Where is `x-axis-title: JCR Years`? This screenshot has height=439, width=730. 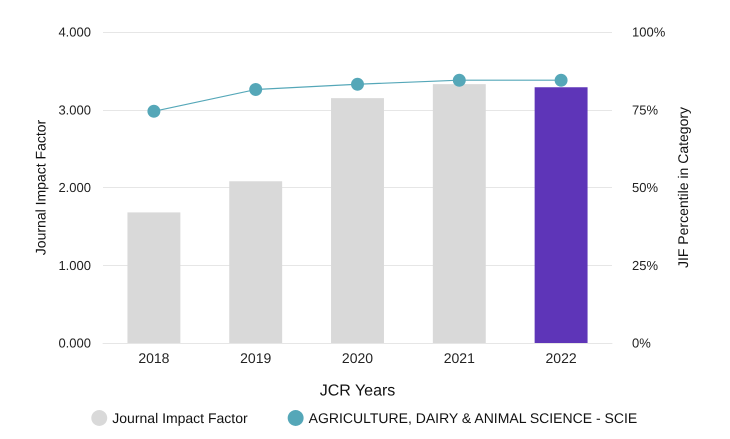
x-axis-title: JCR Years is located at coordinates (358, 391).